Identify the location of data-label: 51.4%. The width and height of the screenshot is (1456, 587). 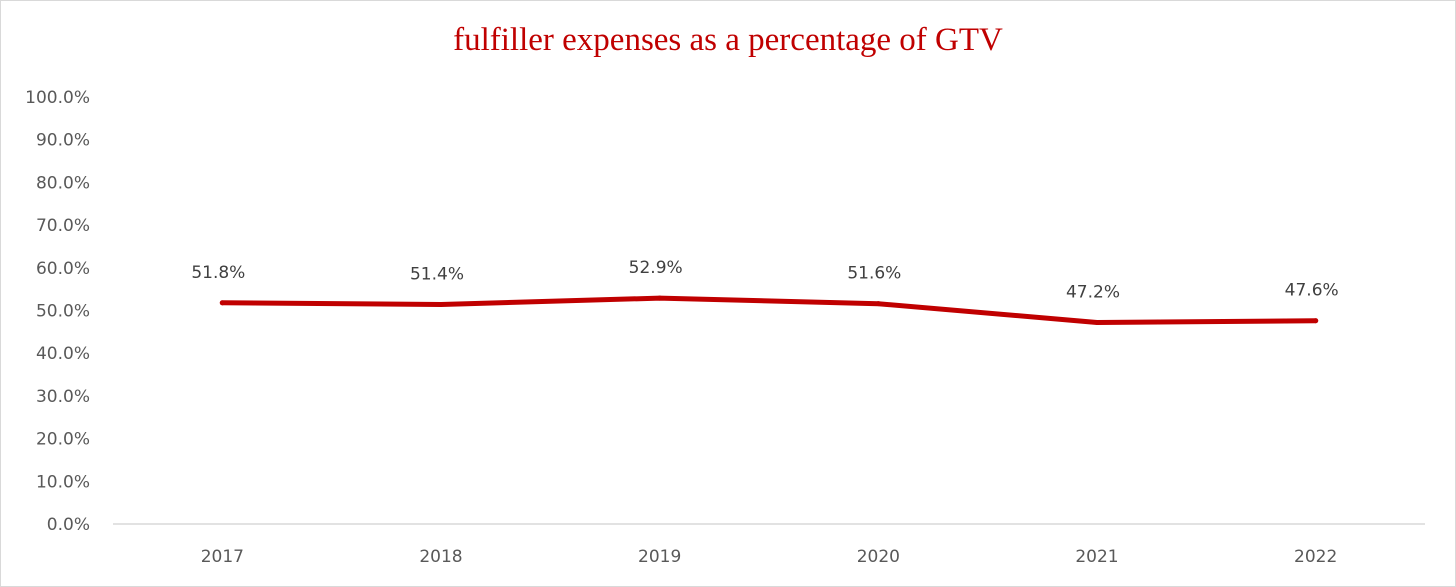
(437, 275).